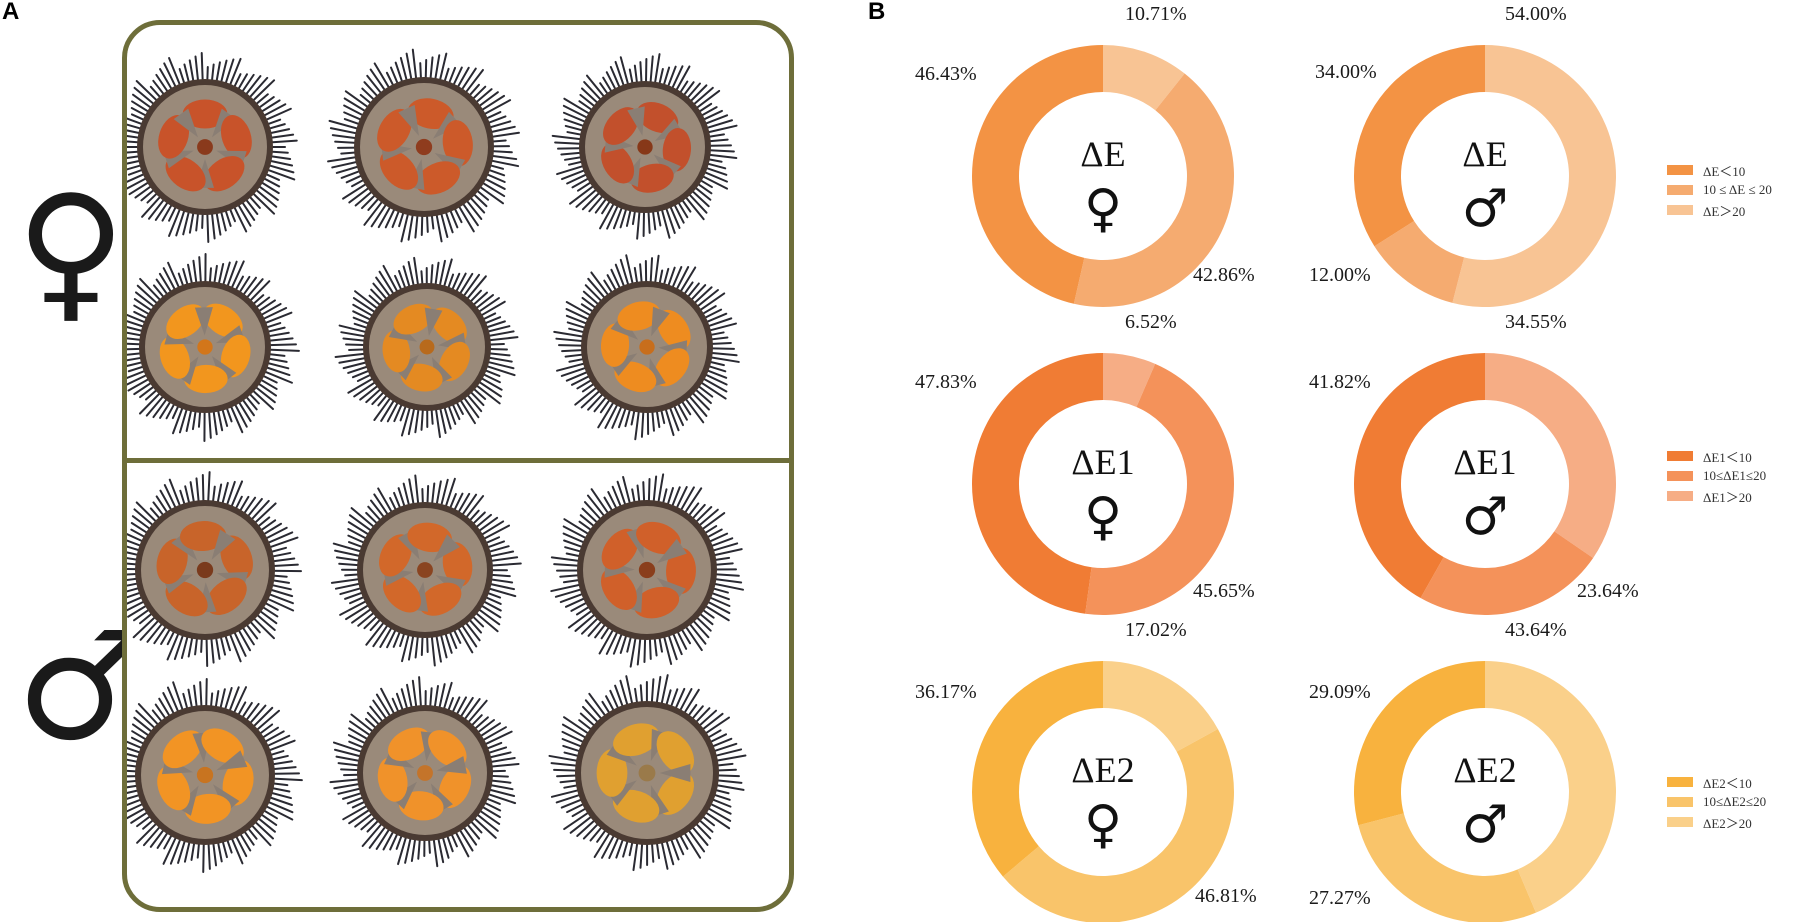 This screenshot has width=1803, height=922. Describe the element at coordinates (1727, 497) in the screenshot. I see `legend-label: ΔE1＞20` at that location.